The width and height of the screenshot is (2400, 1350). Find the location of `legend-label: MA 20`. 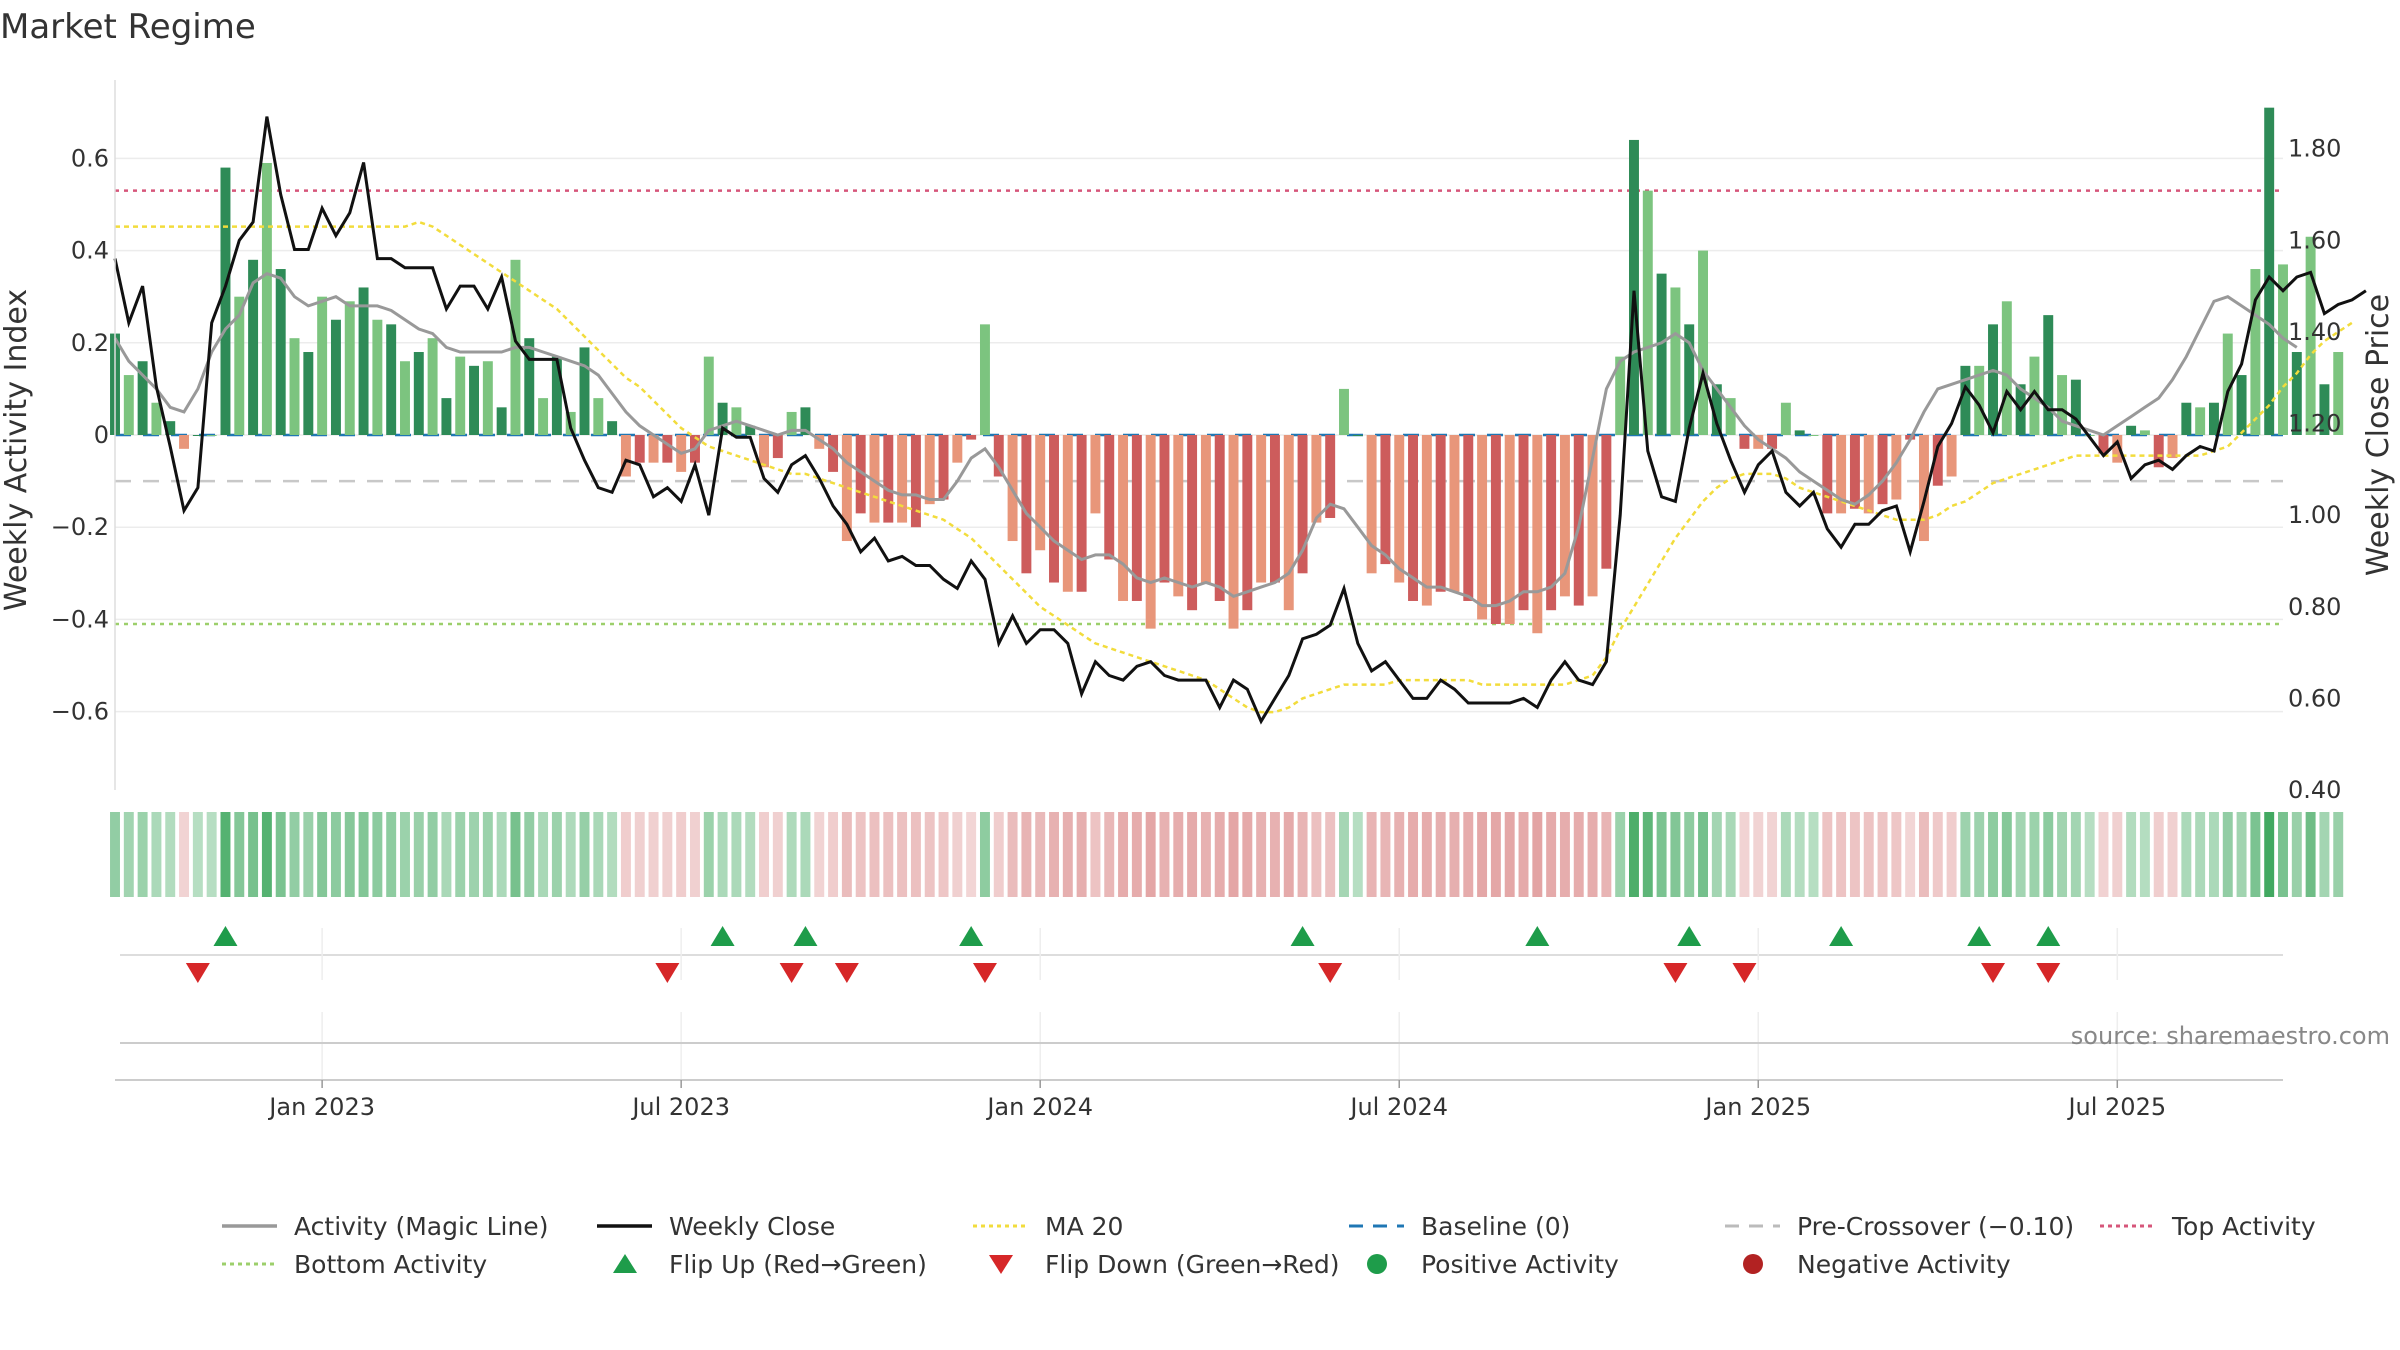

legend-label: MA 20 is located at coordinates (1084, 1226).